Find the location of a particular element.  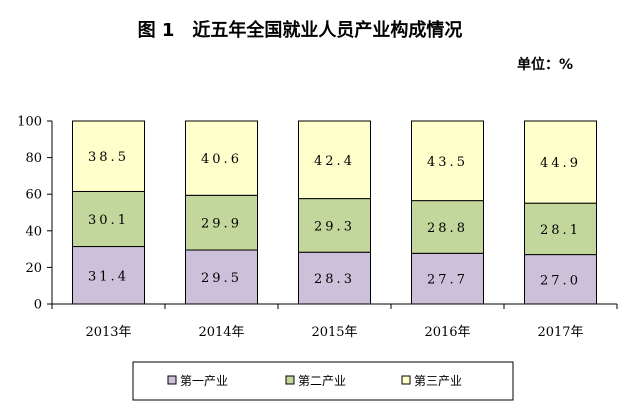

bar-stack: 31.4 30.1 38.5 is located at coordinates (108, 212).